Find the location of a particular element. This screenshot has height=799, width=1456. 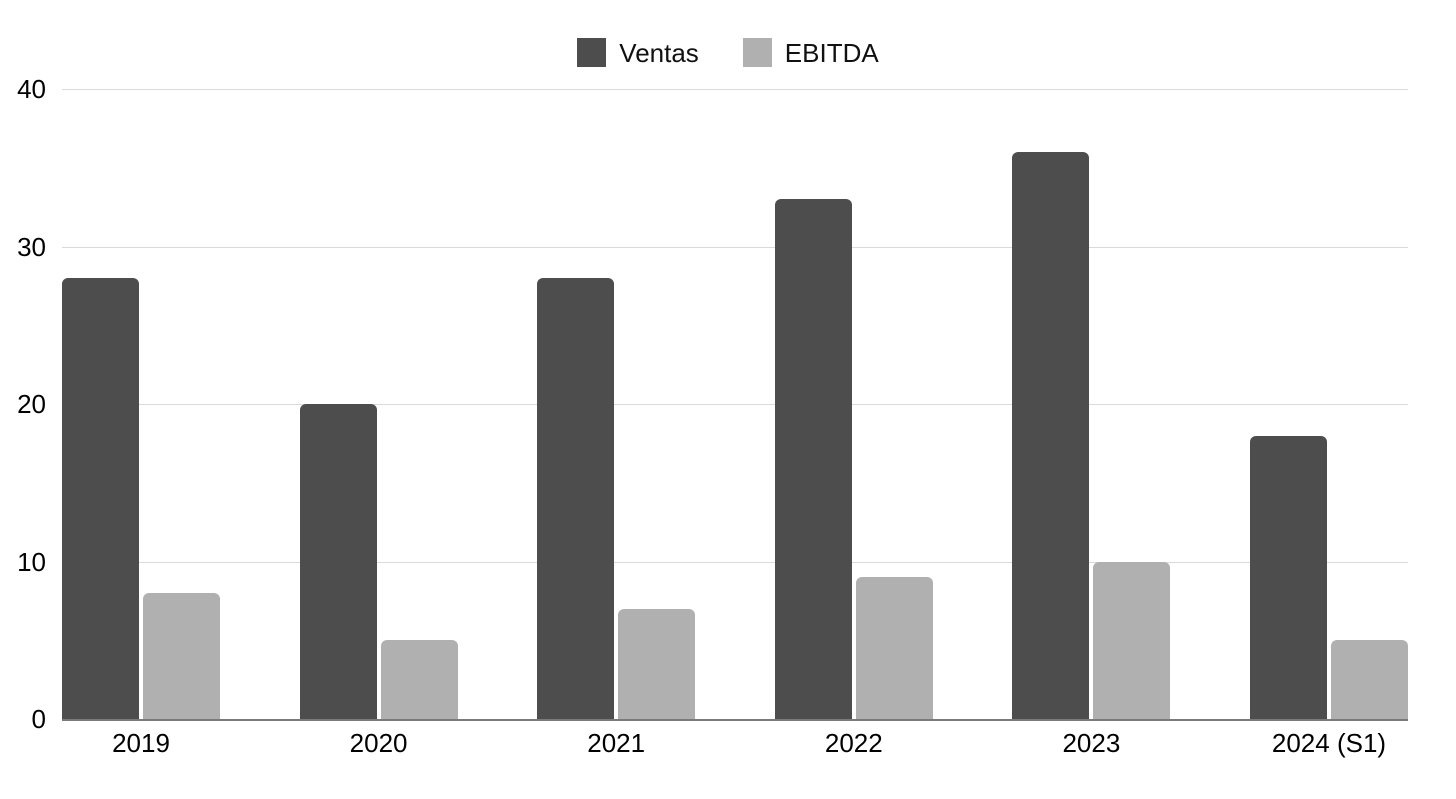

y-tick-label-20: 20 is located at coordinates (31, 404).